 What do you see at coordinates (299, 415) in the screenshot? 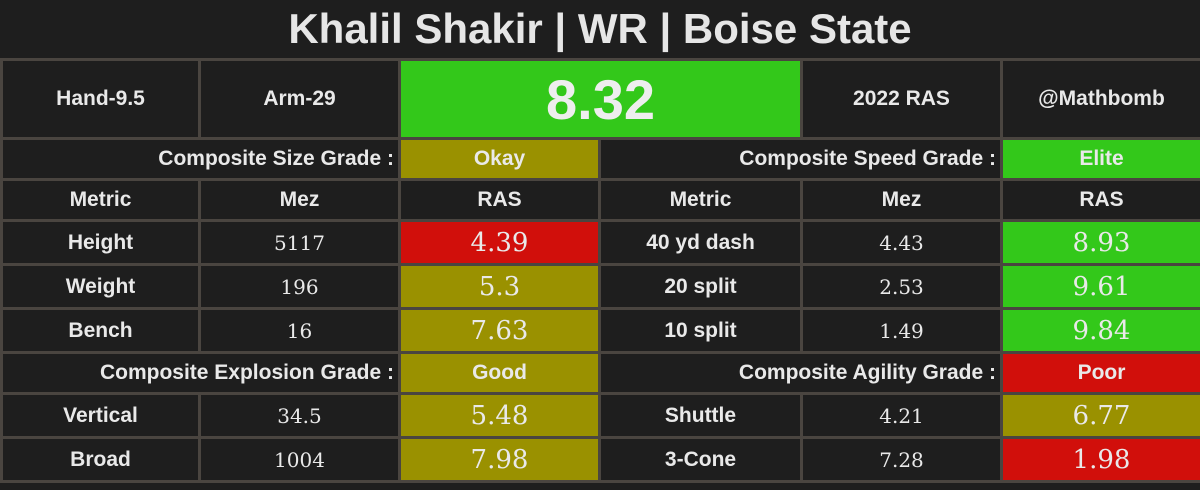
I see `mez-vertical: 34.5` at bounding box center [299, 415].